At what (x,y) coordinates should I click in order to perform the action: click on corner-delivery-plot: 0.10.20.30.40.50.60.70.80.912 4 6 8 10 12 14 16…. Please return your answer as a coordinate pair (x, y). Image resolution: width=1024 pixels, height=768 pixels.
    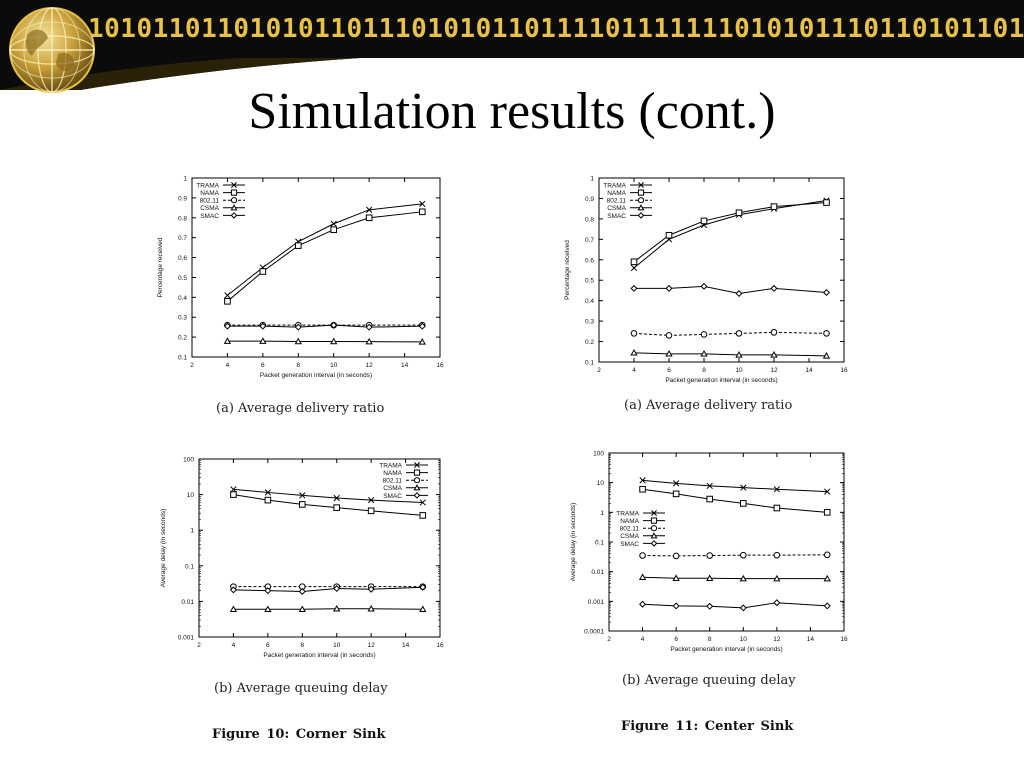
    Looking at the image, I should click on (300, 278).